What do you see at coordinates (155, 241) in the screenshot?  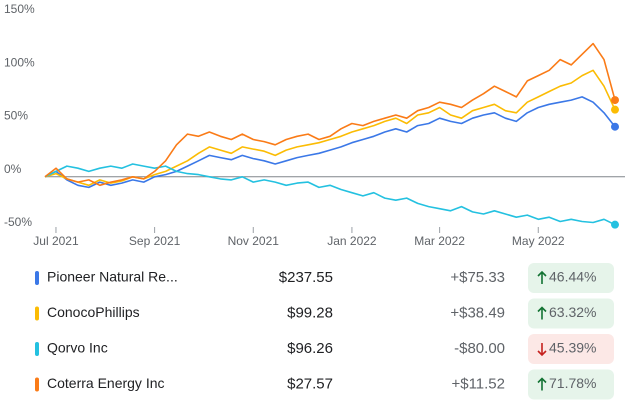 I see `x-tick-label: Sep 2021` at bounding box center [155, 241].